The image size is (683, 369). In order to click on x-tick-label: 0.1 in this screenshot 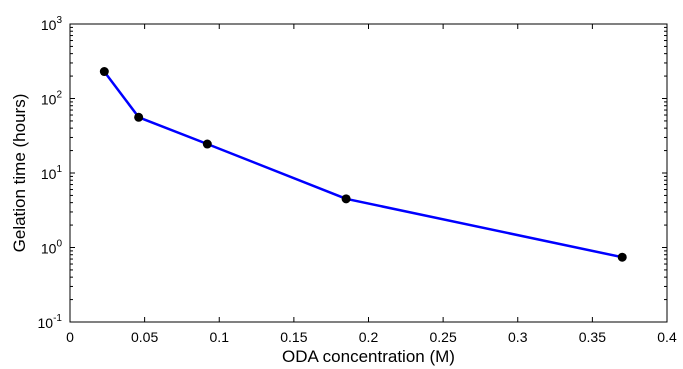, I will do `click(220, 337)`.